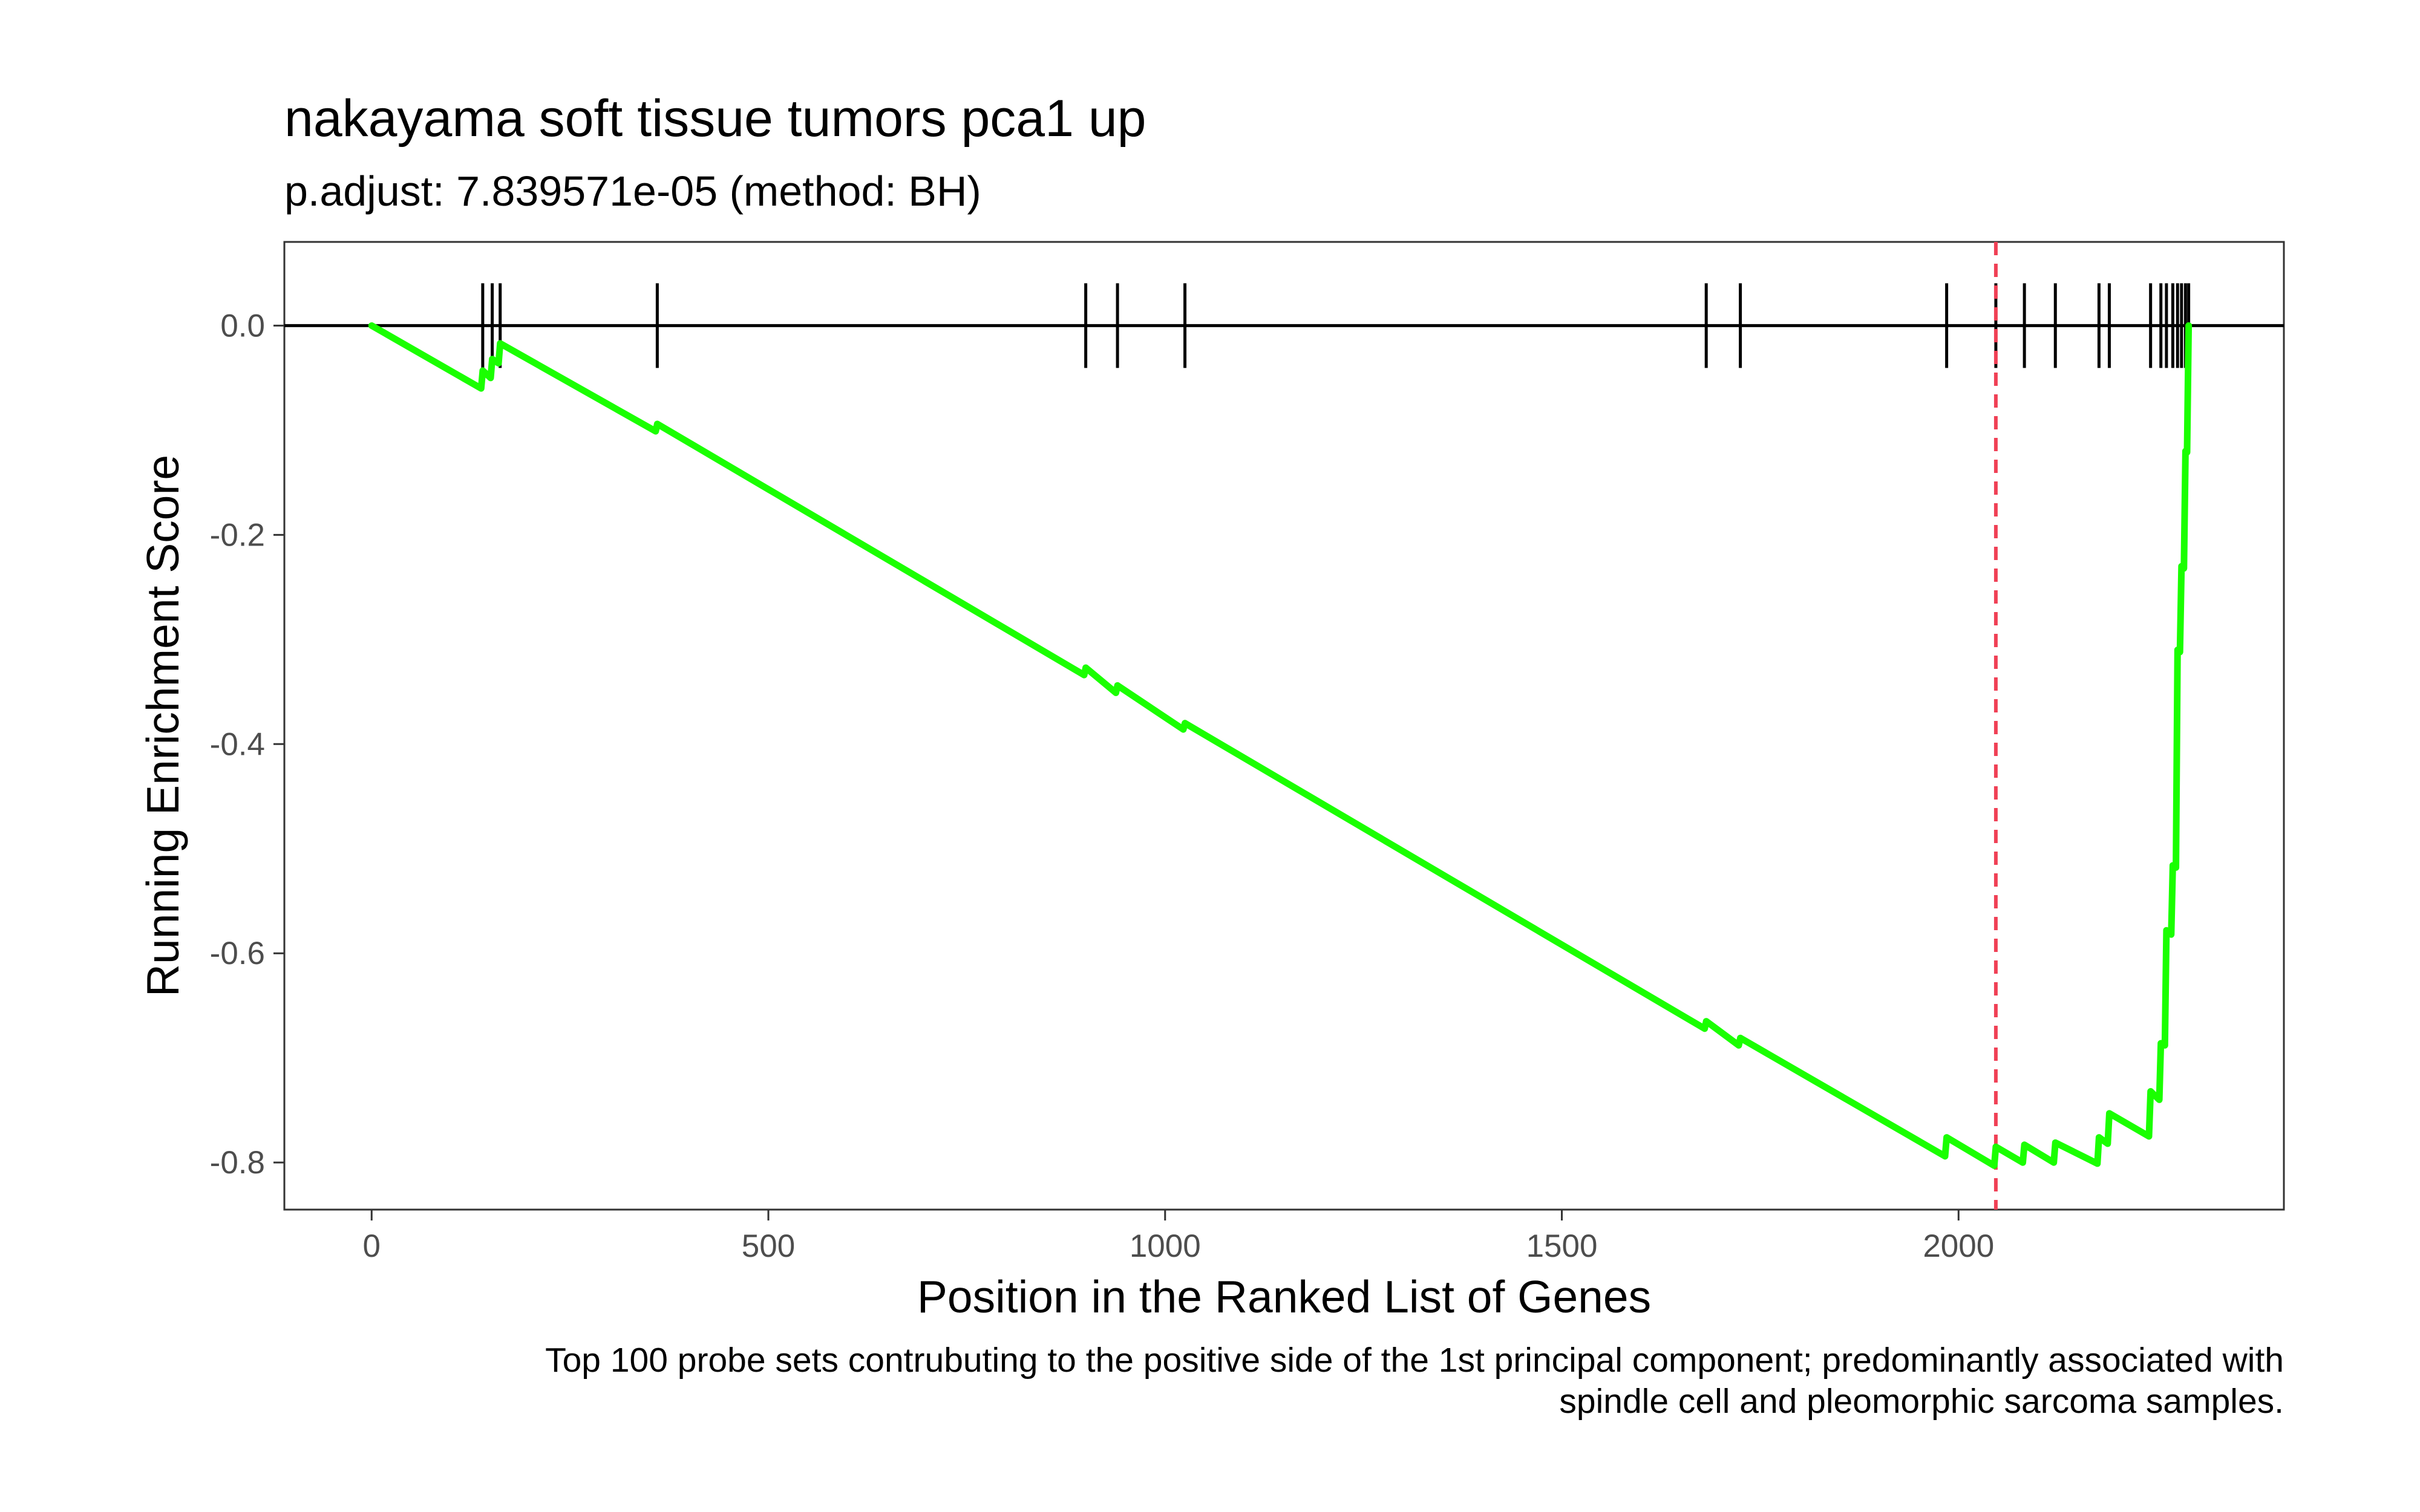 This screenshot has height=1512, width=2420. Describe the element at coordinates (243, 326) in the screenshot. I see `y-tick-label: 0.0` at that location.